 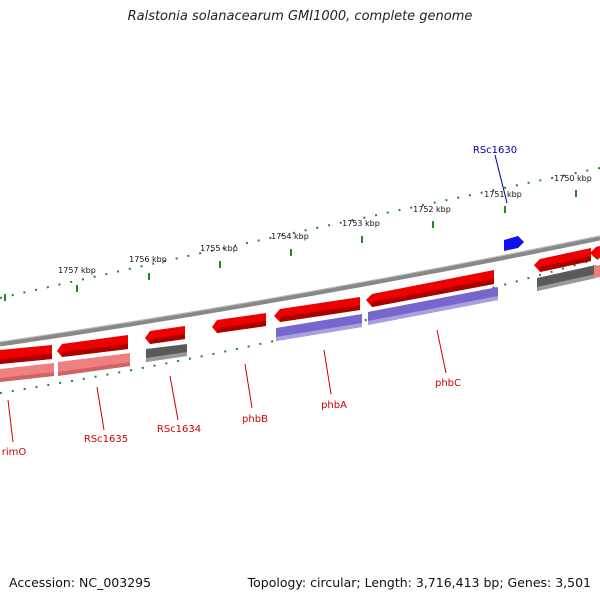 What do you see at coordinates (255, 419) in the screenshot?
I see `gene-label-phbB: phbB` at bounding box center [255, 419].